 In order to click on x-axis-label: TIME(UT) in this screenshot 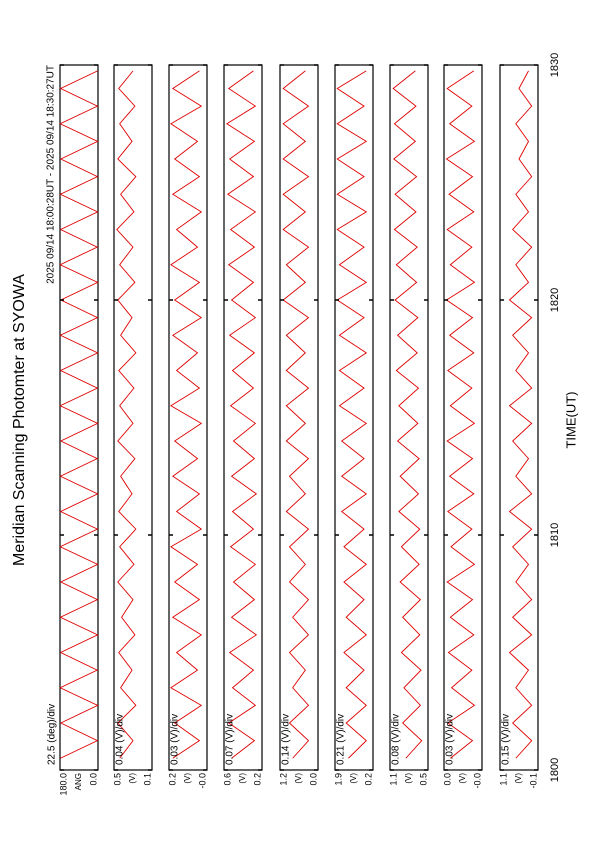, I will do `click(570, 419)`.